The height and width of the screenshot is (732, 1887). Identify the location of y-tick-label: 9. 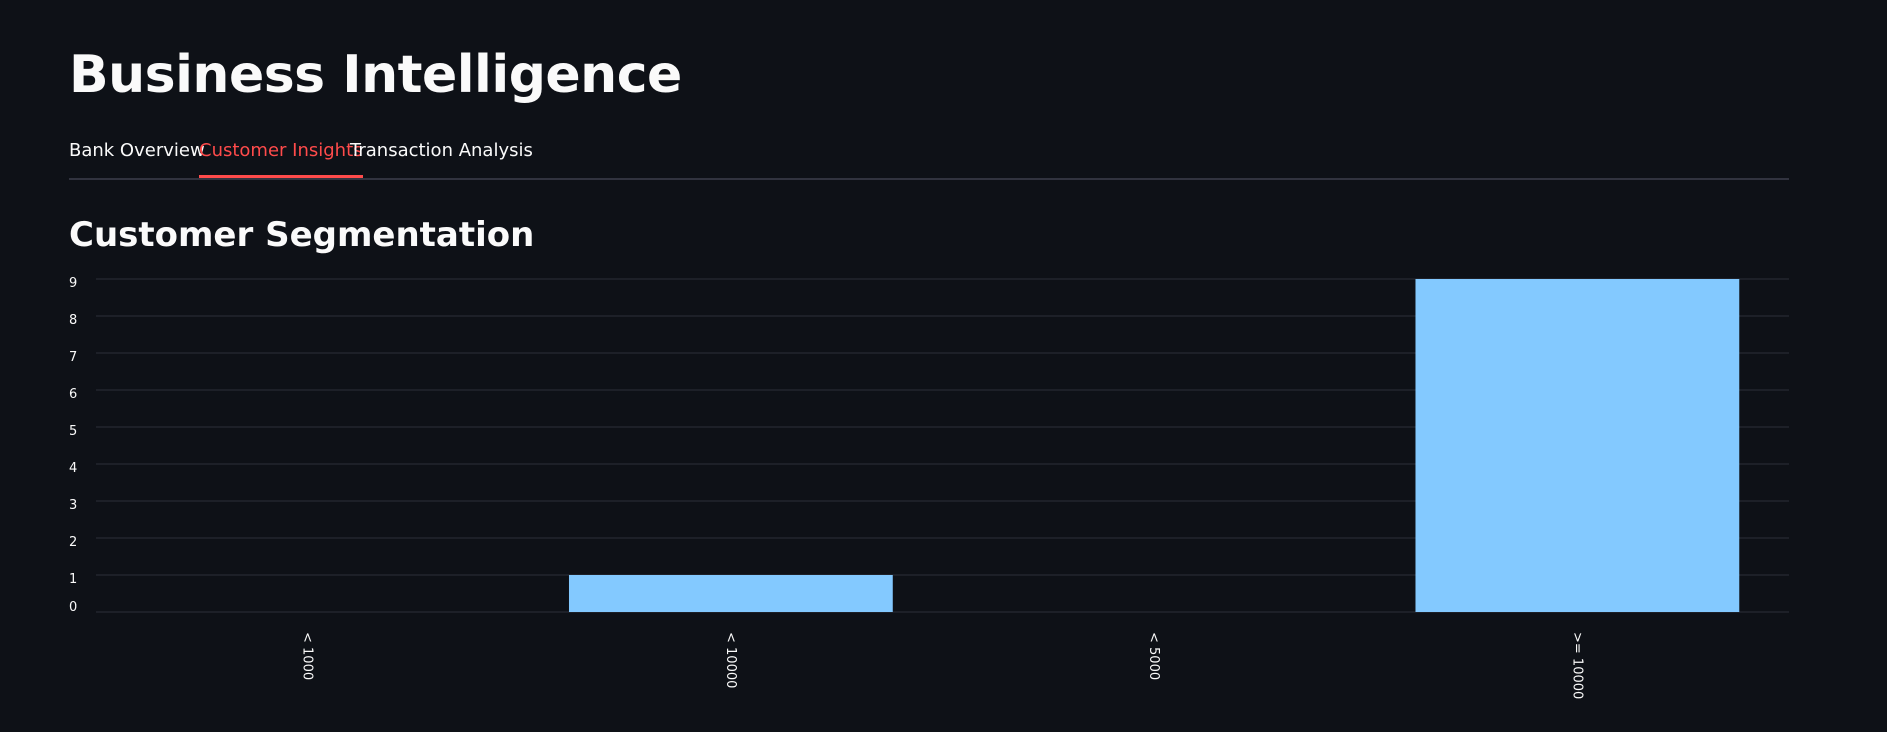
(73, 283).